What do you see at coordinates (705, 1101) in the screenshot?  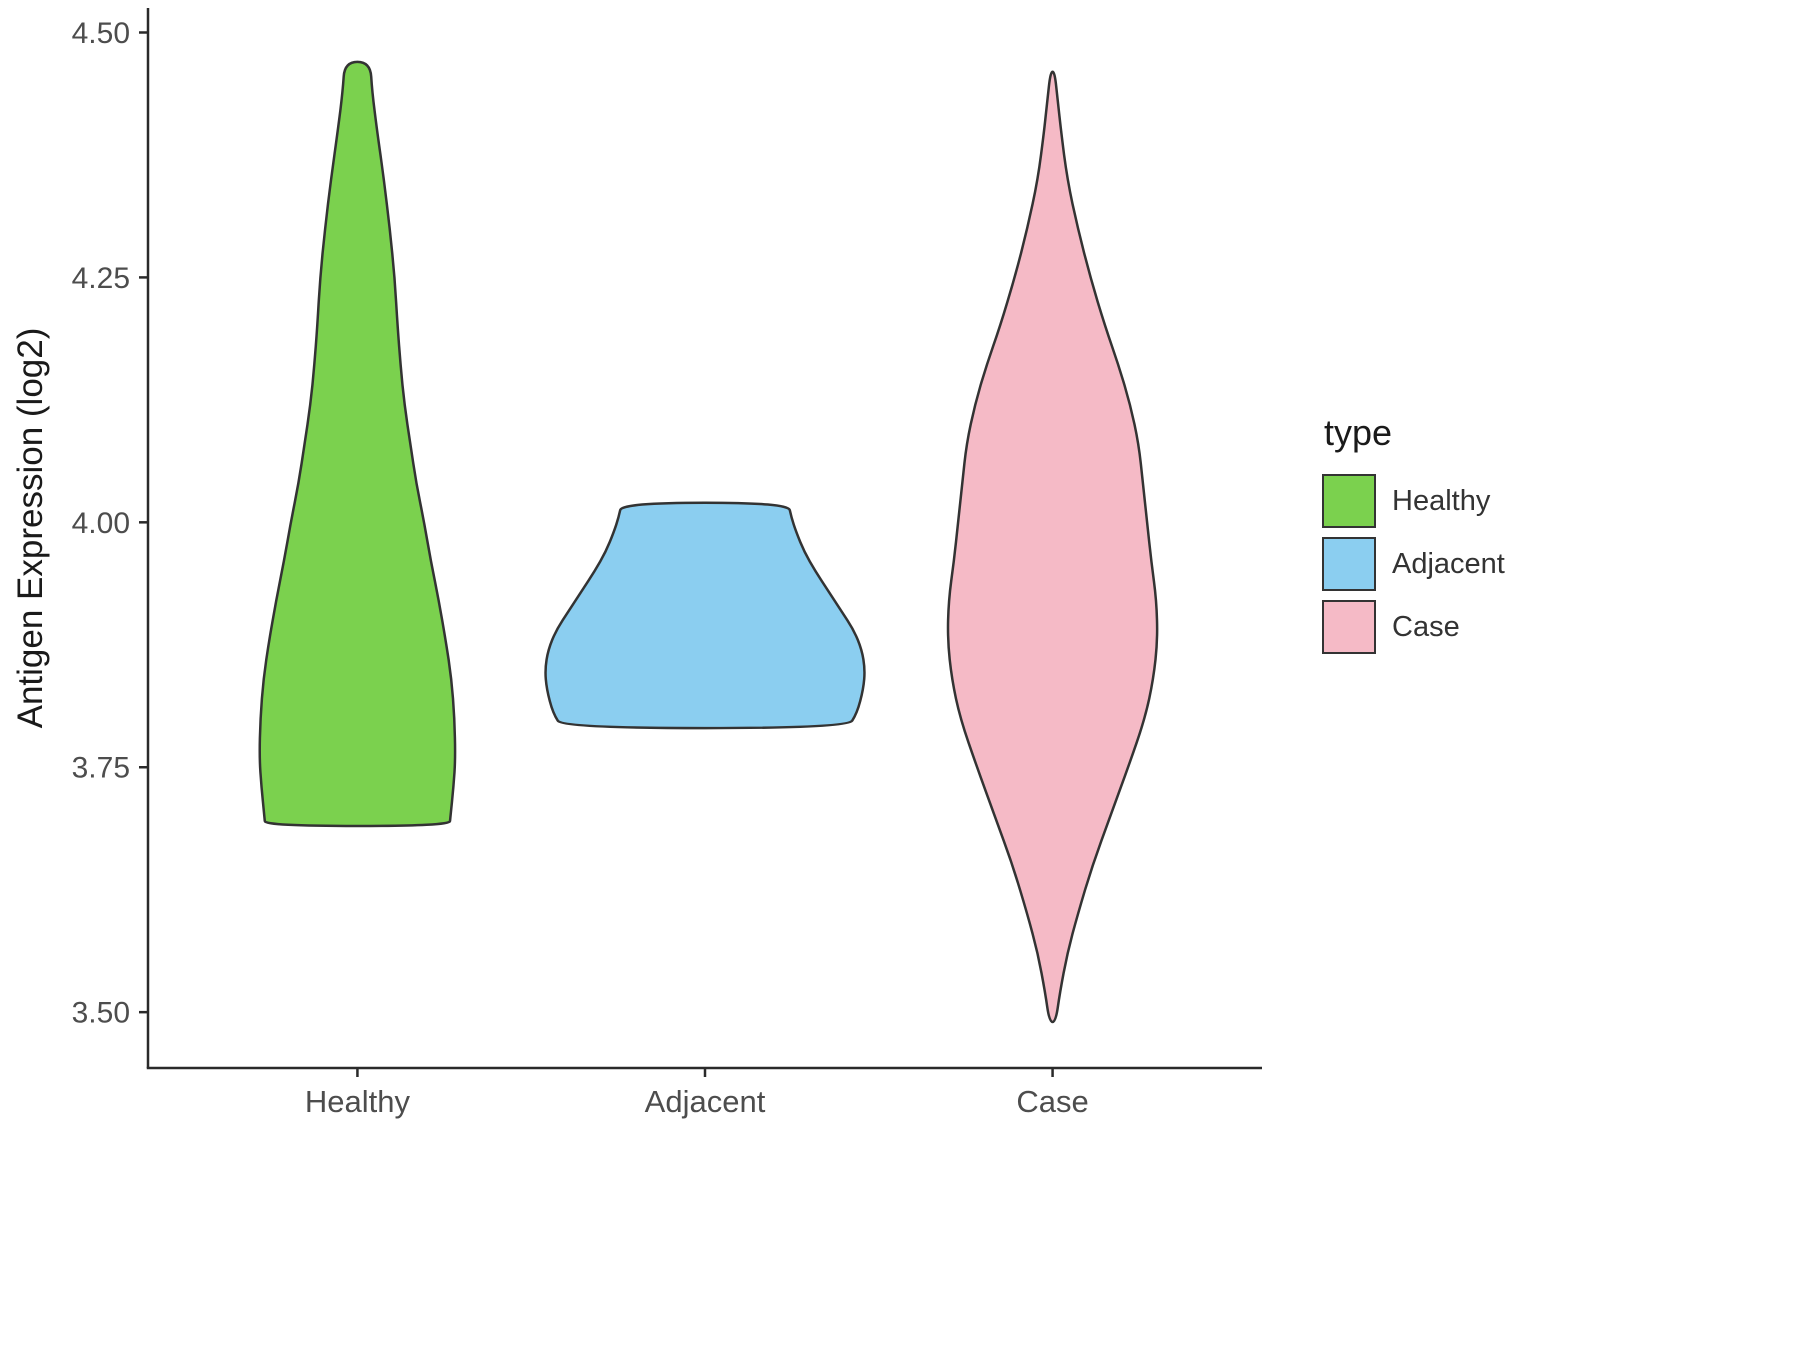 I see `x-category-label: Adjacent` at bounding box center [705, 1101].